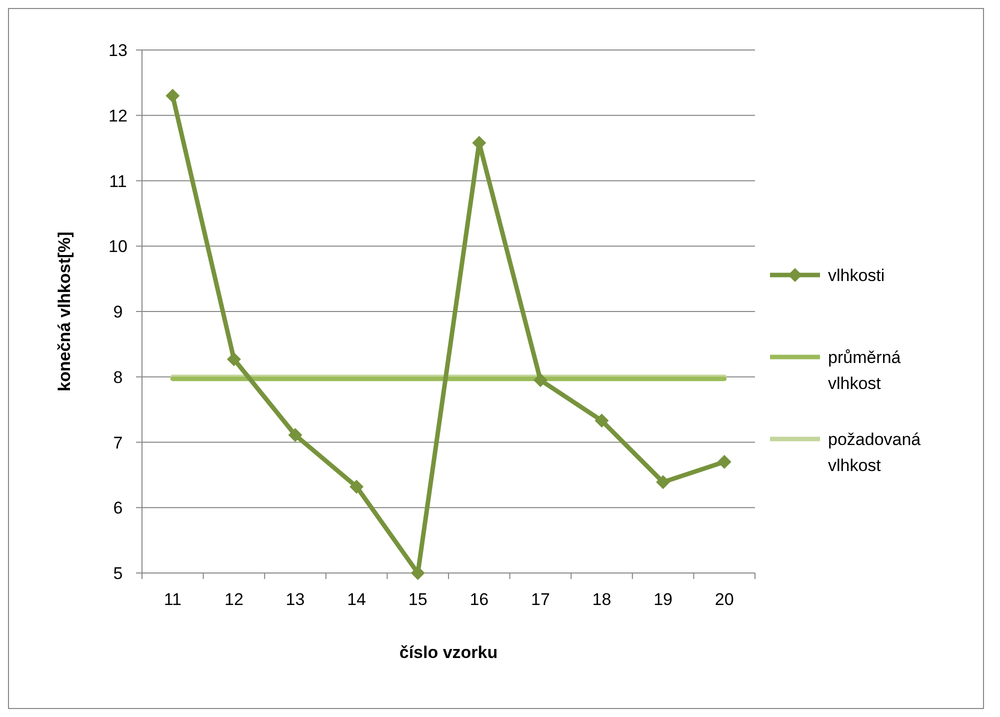 This screenshot has height=717, width=1000. What do you see at coordinates (540, 599) in the screenshot?
I see `x-tick-label: 17` at bounding box center [540, 599].